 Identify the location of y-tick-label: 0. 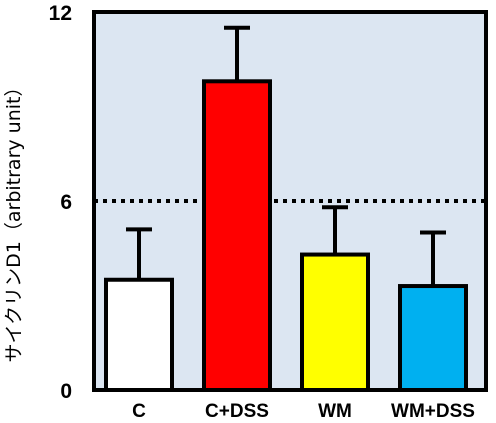
(66, 391).